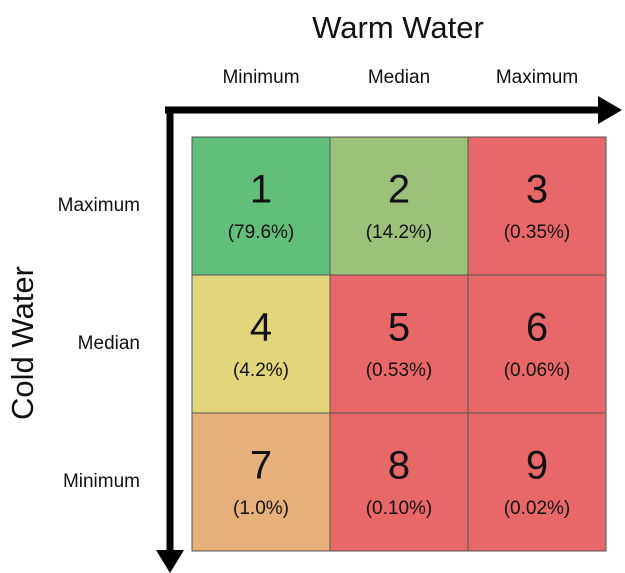 This screenshot has width=625, height=573. What do you see at coordinates (261, 328) in the screenshot?
I see `cell-number: 4` at bounding box center [261, 328].